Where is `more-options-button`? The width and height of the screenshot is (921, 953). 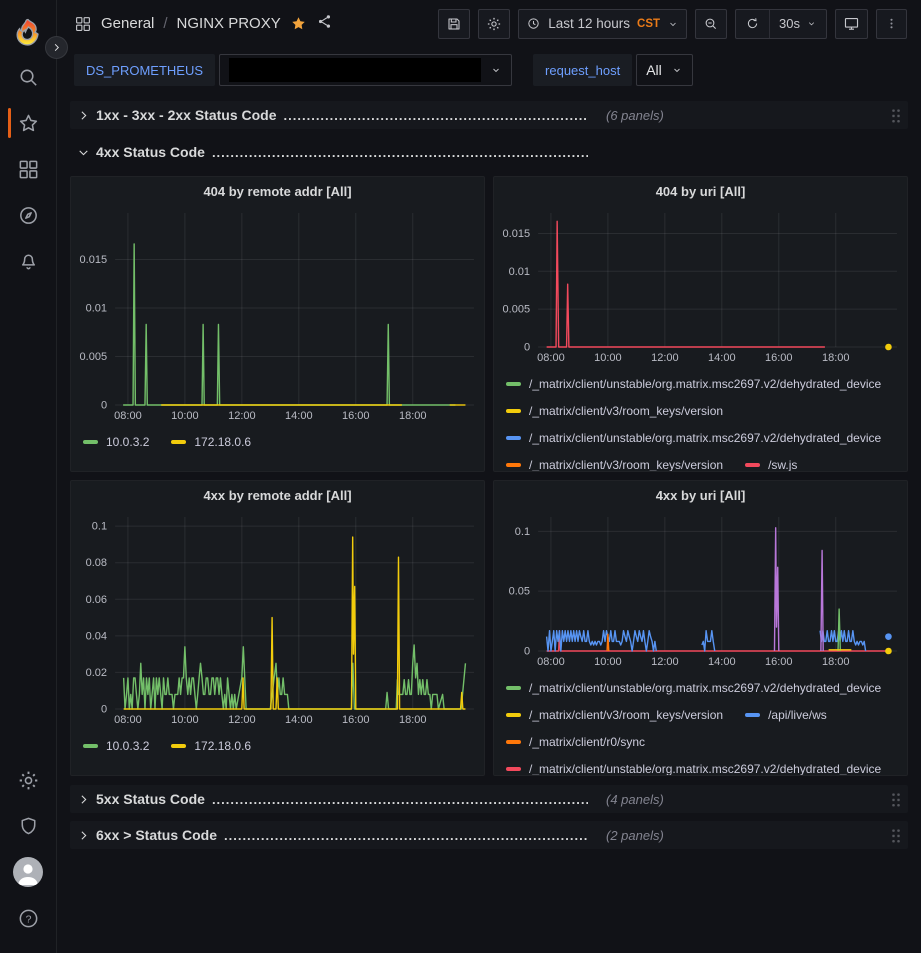 more-options-button is located at coordinates (891, 23).